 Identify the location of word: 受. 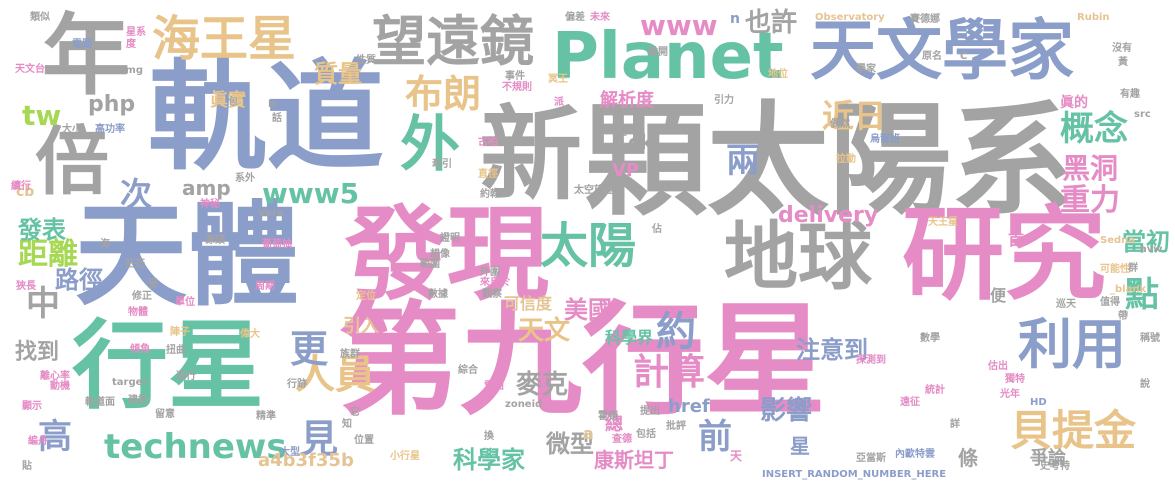
(153, 285).